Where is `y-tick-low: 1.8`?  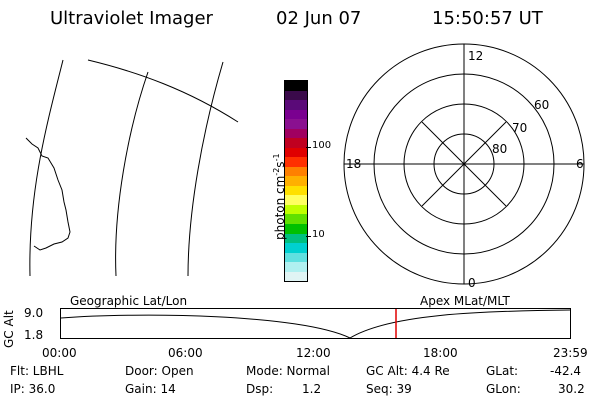 y-tick-low: 1.8 is located at coordinates (34, 335).